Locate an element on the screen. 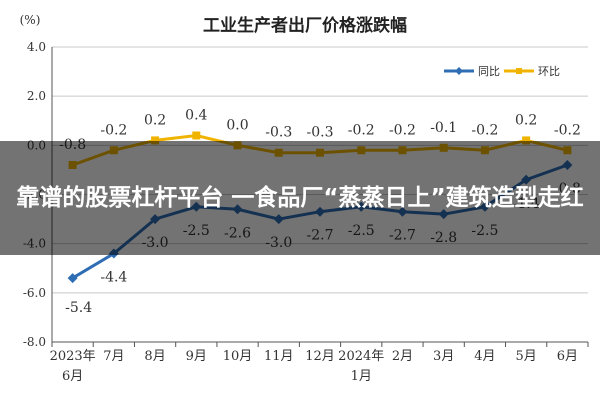 The height and width of the screenshot is (404, 600). y-tick-label: 4.0 is located at coordinates (36, 47).